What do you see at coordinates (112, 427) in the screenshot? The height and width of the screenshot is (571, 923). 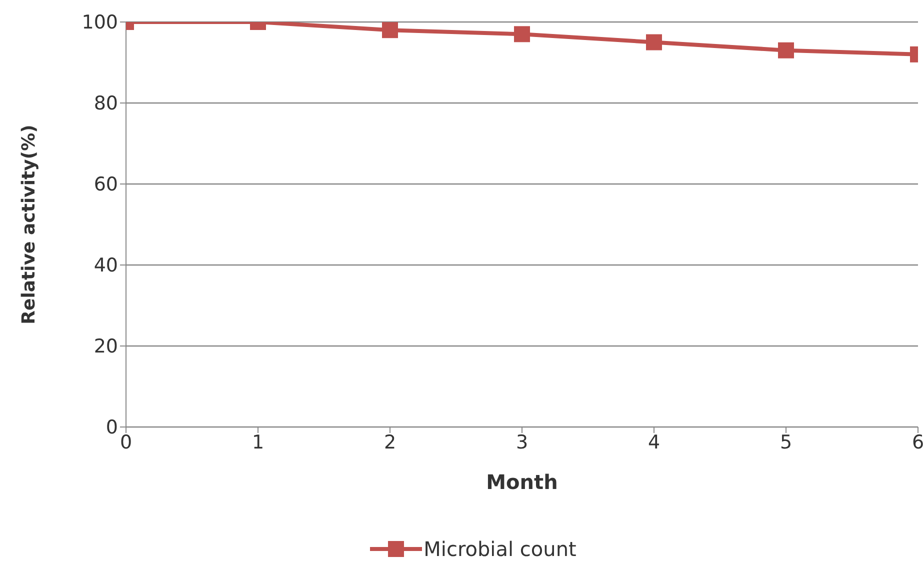 I see `y-tick-label: 0` at bounding box center [112, 427].